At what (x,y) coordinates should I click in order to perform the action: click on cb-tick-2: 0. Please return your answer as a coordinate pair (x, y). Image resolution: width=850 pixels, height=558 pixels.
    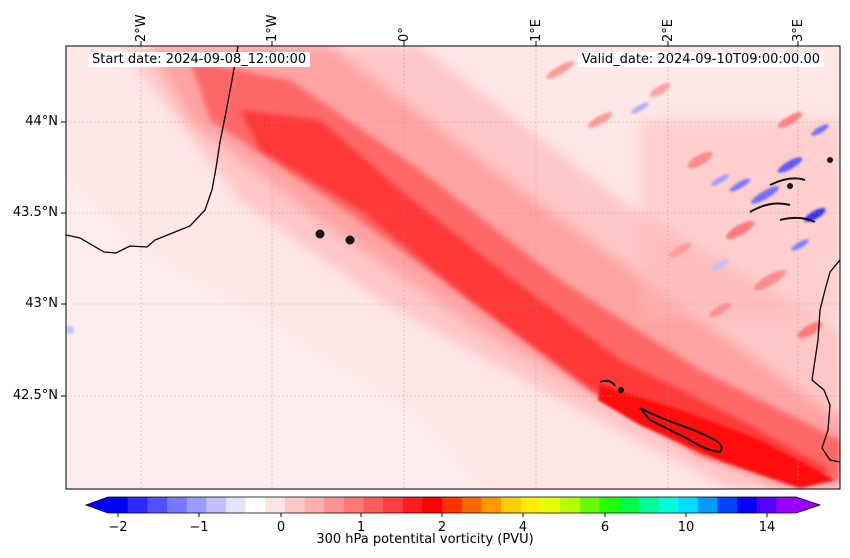
    Looking at the image, I should click on (281, 527).